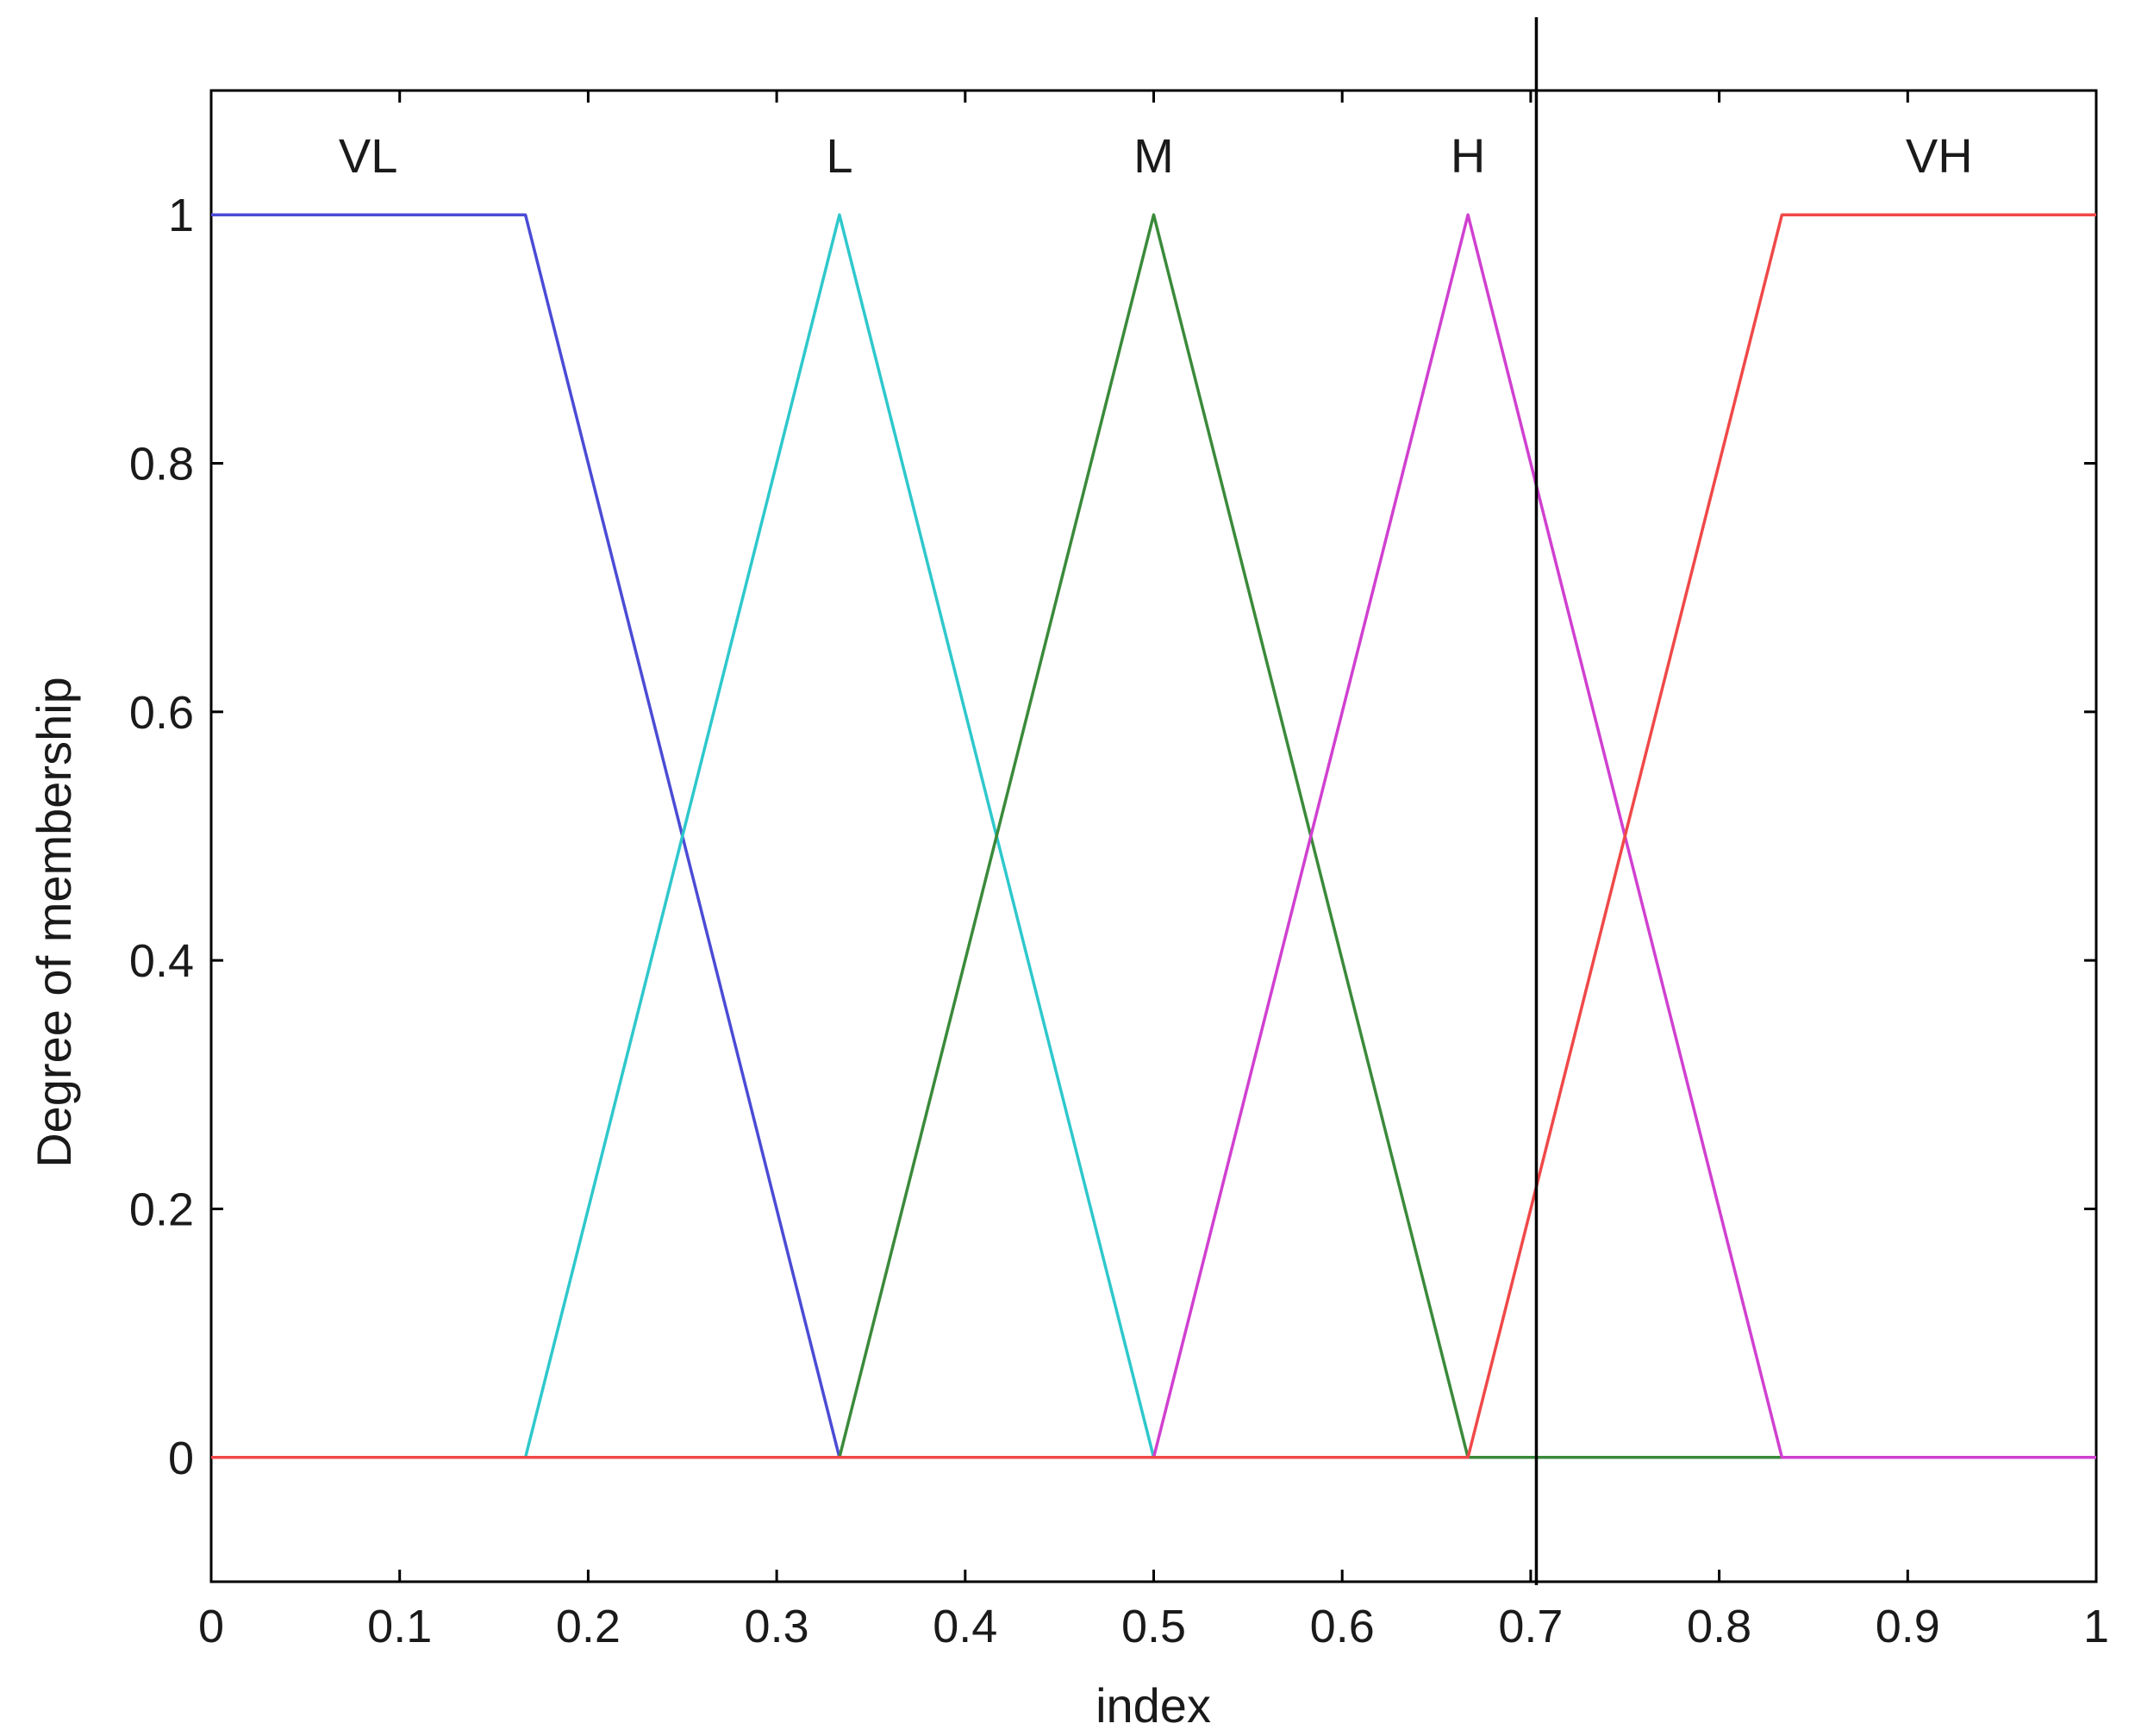 The height and width of the screenshot is (1736, 2135). I want to click on mf-label-m: M, so click(1153, 155).